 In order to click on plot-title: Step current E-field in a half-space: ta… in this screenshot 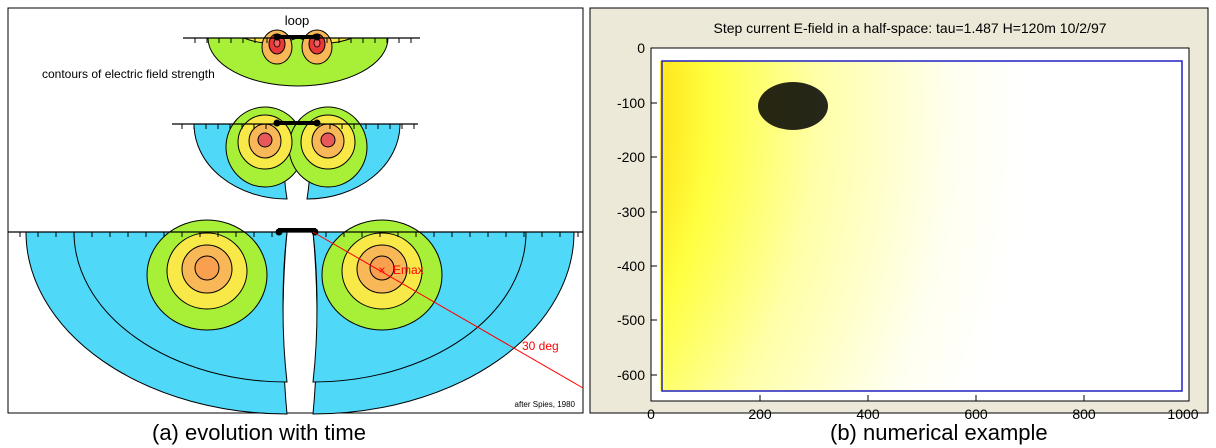, I will do `click(909, 28)`.